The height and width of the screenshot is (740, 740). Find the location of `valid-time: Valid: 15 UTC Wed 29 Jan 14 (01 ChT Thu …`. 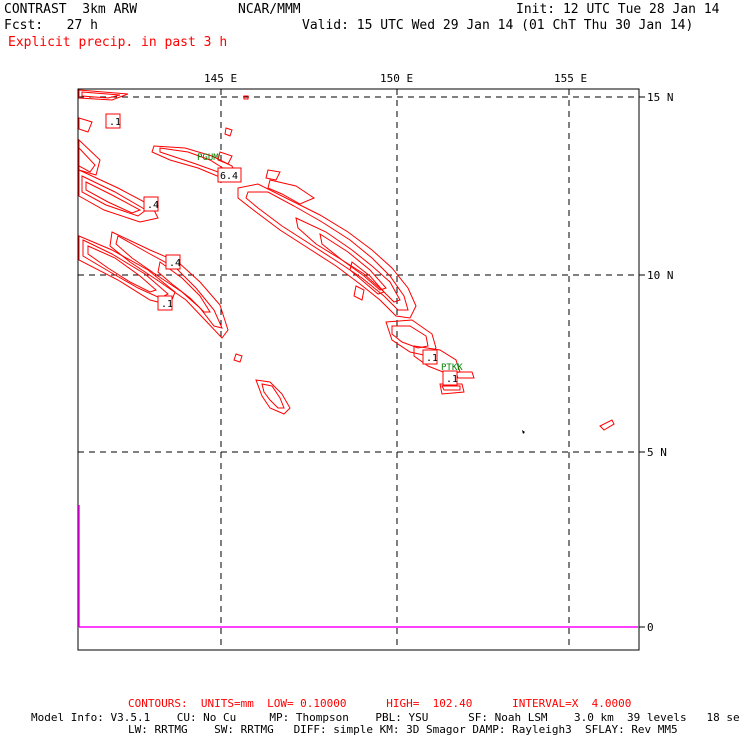

valid-time: Valid: 15 UTC Wed 29 Jan 14 (01 ChT Thu … is located at coordinates (498, 25).